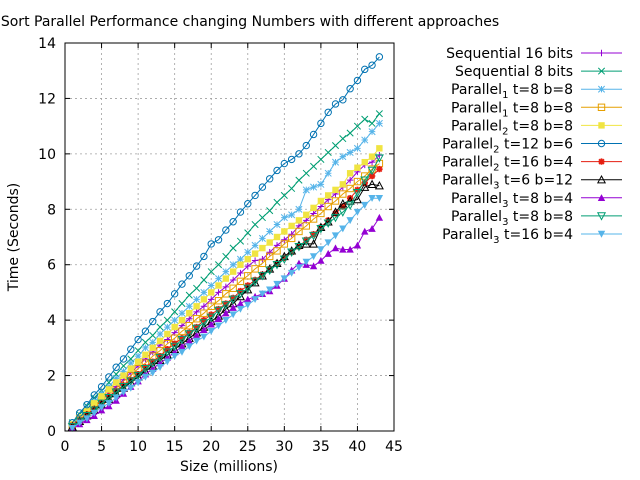 Image resolution: width=640 pixels, height=480 pixels. What do you see at coordinates (512, 91) in the screenshot?
I see `legend-label: Parallel1 t=8 b=8` at bounding box center [512, 91].